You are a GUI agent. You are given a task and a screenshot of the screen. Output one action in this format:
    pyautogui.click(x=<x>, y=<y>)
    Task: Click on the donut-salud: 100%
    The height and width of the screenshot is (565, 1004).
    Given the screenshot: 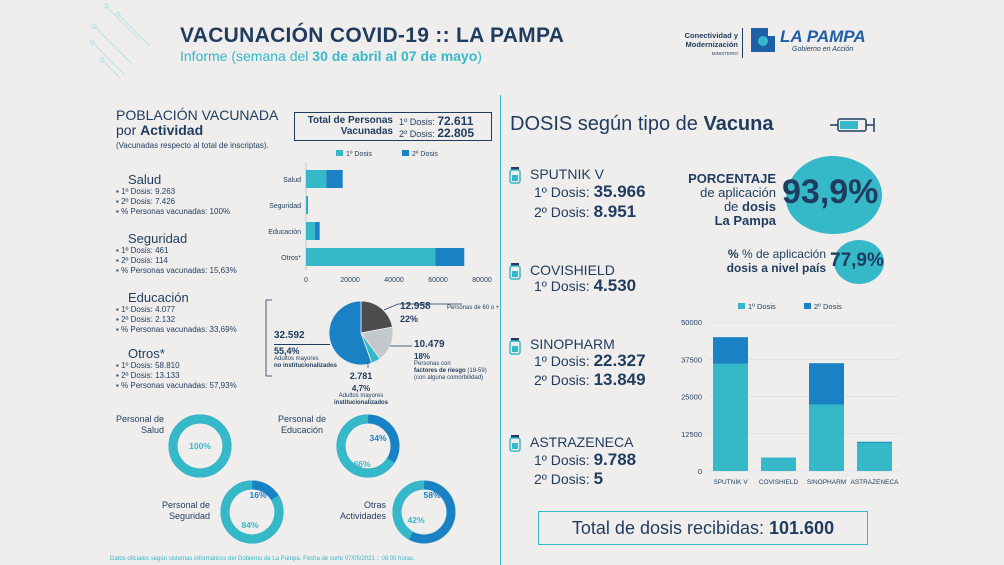 What is the action you would take?
    pyautogui.click(x=200, y=446)
    